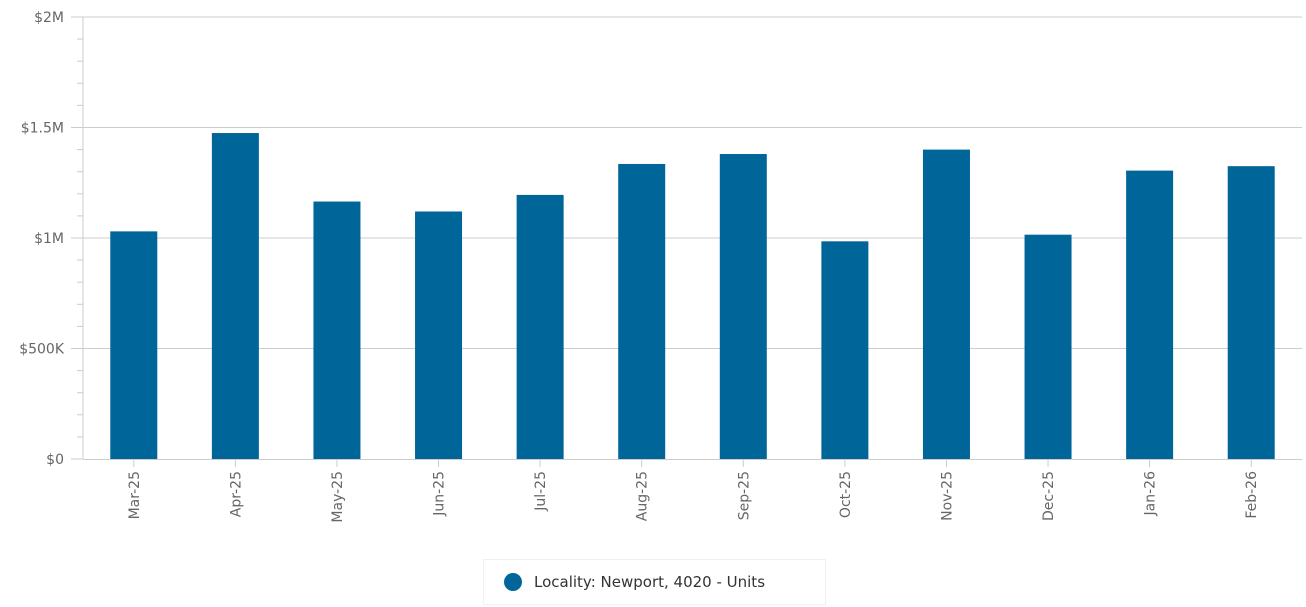 This screenshot has width=1306, height=607. I want to click on x-tick-label: Oct-25, so click(846, 494).